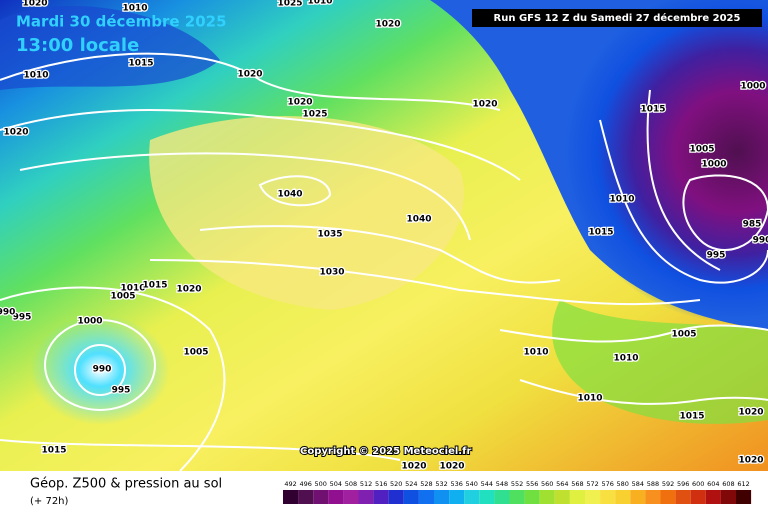  I want to click on copyright: Copyright © 2025 Meteociel.fr, so click(385, 451).